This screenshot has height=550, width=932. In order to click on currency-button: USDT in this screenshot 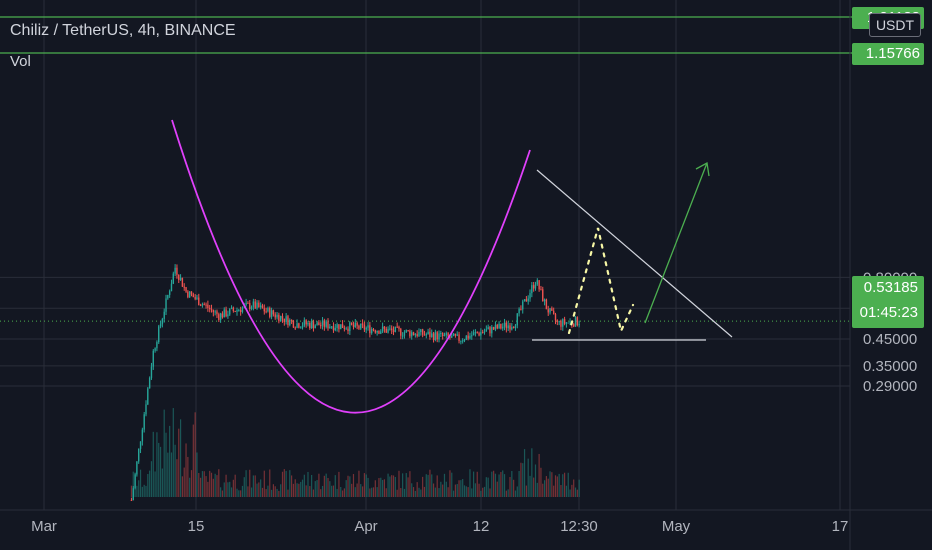, I will do `click(895, 25)`.